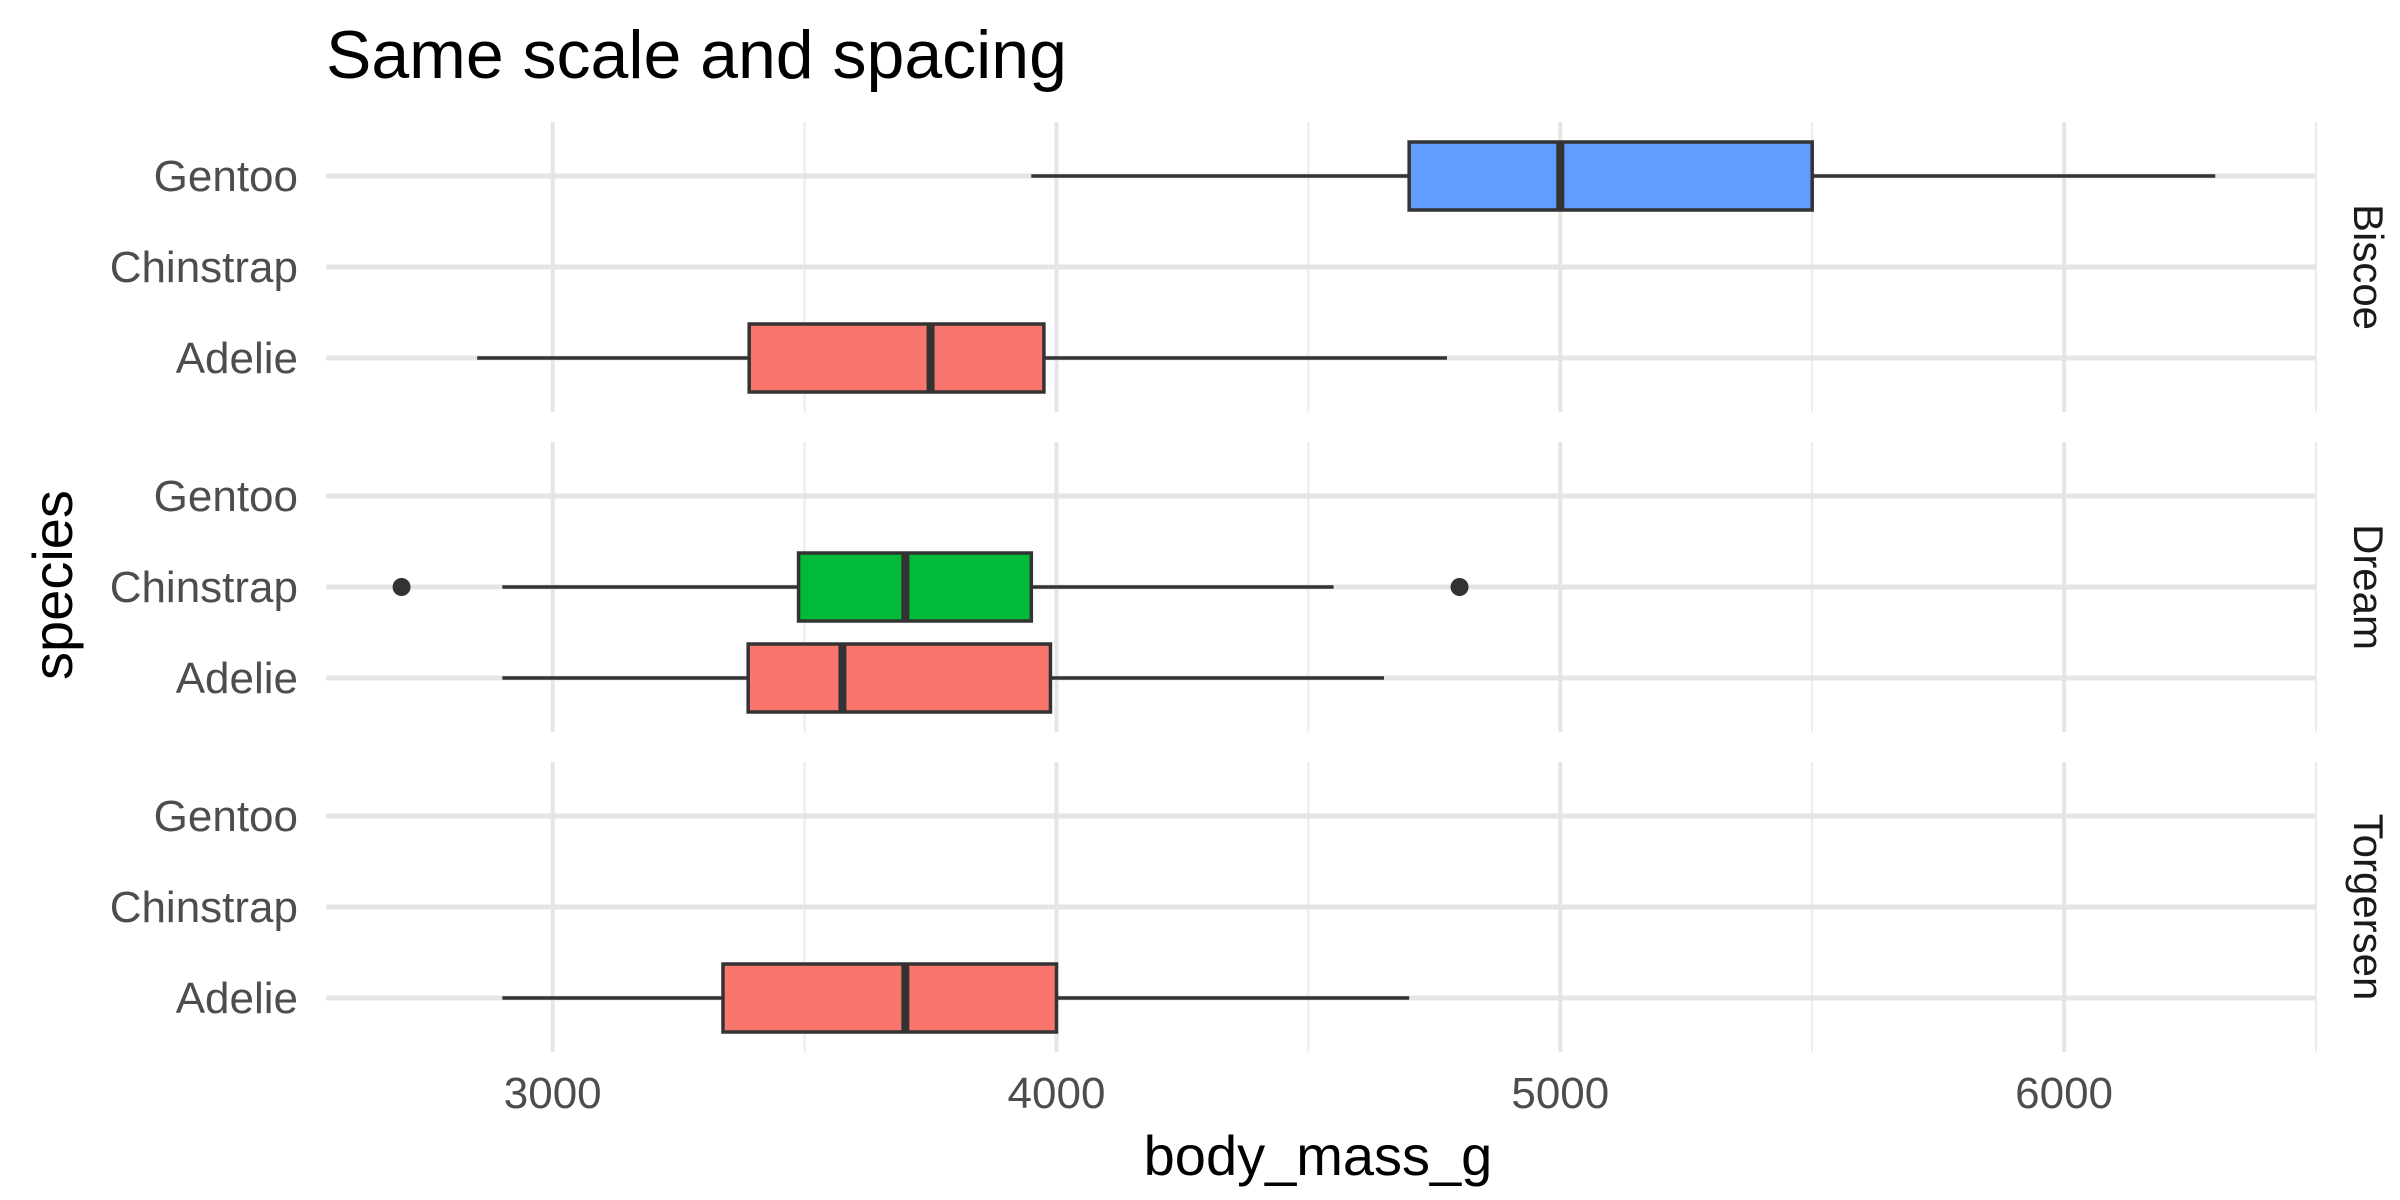 The width and height of the screenshot is (2400, 1200). What do you see at coordinates (1560, 1093) in the screenshot?
I see `x-tick-label: 5000` at bounding box center [1560, 1093].